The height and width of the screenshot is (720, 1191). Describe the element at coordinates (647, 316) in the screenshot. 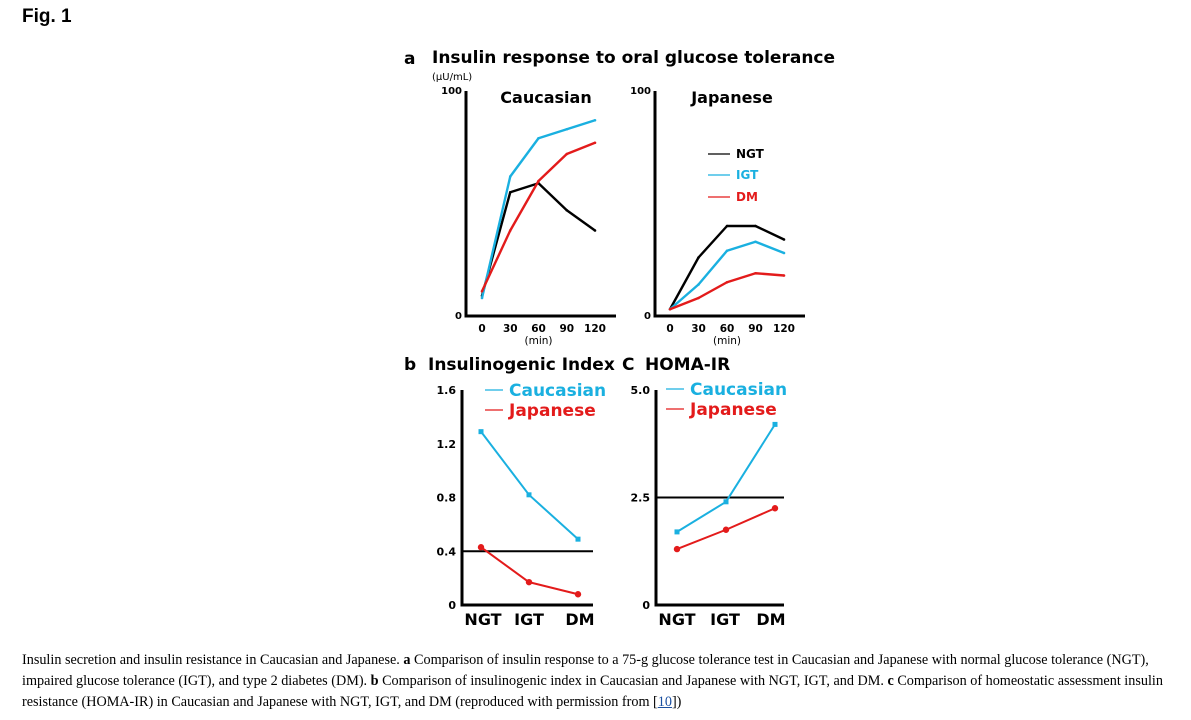

I see `panel-a-japanese-ytick-label: 0` at that location.